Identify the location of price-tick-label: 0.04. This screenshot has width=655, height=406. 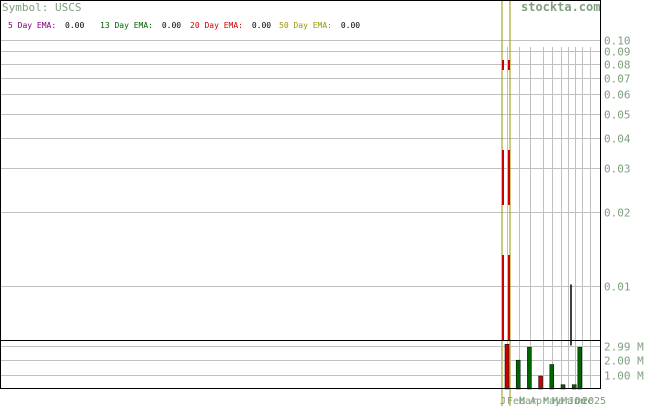
(617, 139).